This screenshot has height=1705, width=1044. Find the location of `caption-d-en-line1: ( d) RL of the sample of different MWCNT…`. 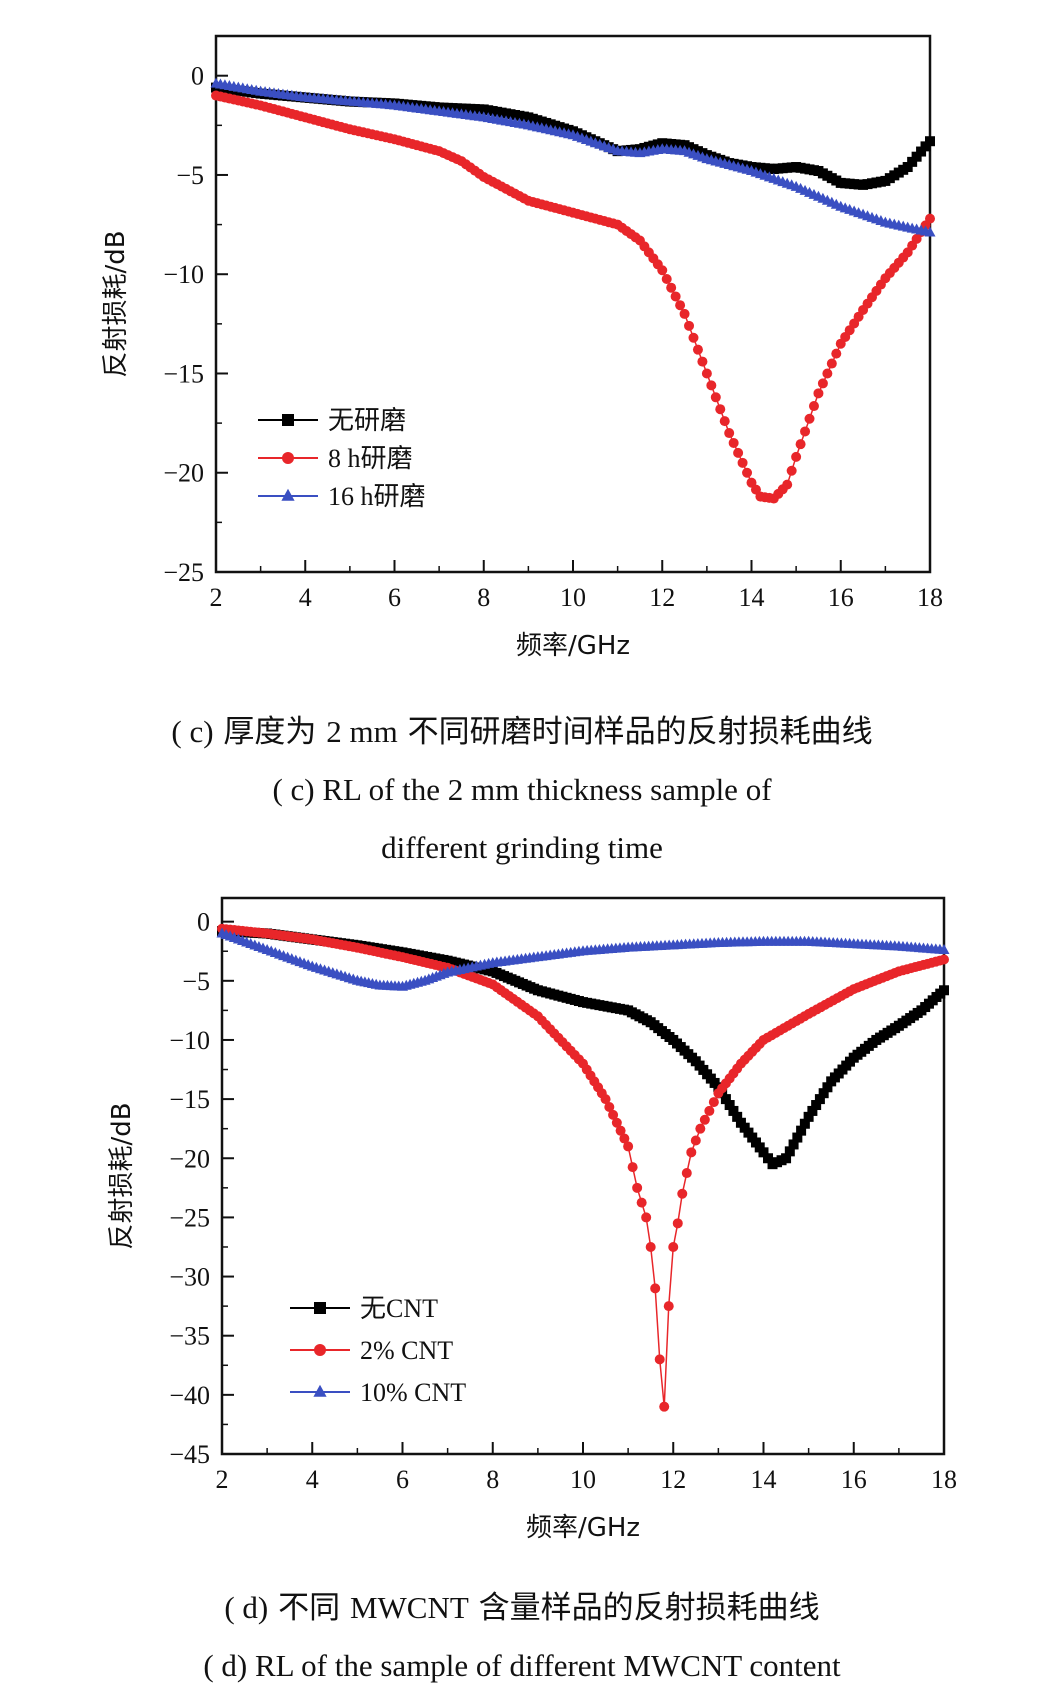

caption-d-en-line1: ( d) RL of the sample of different MWCNT… is located at coordinates (522, 1665).